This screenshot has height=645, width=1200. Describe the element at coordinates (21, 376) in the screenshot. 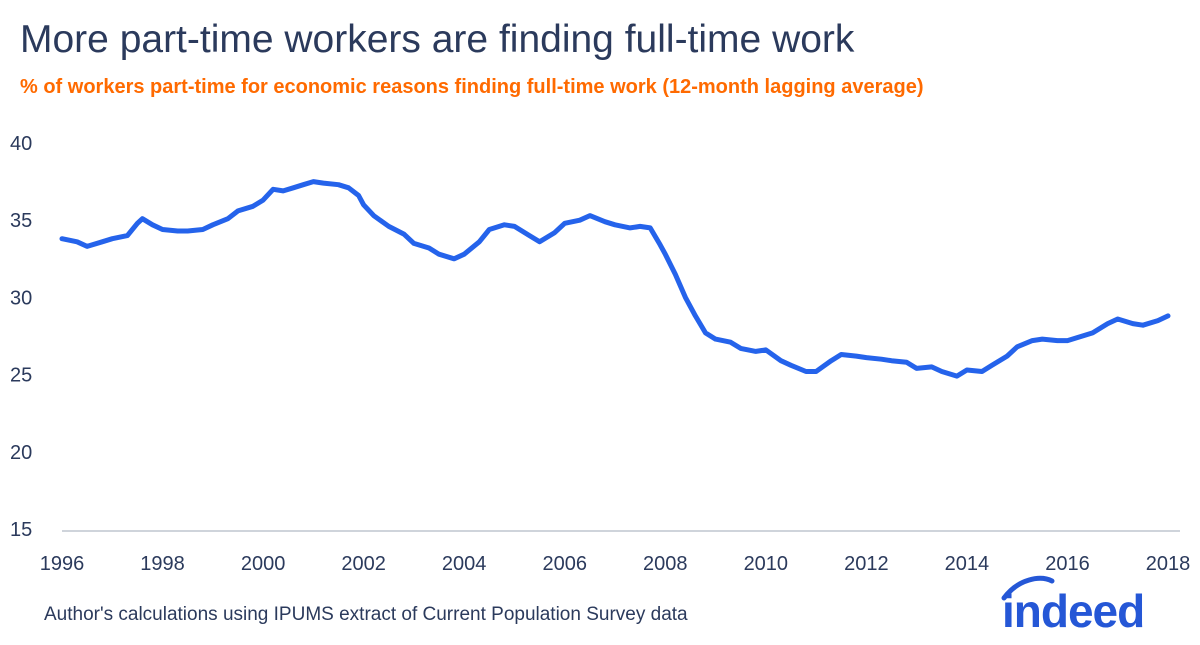

I see `y-tick-label: 25` at that location.